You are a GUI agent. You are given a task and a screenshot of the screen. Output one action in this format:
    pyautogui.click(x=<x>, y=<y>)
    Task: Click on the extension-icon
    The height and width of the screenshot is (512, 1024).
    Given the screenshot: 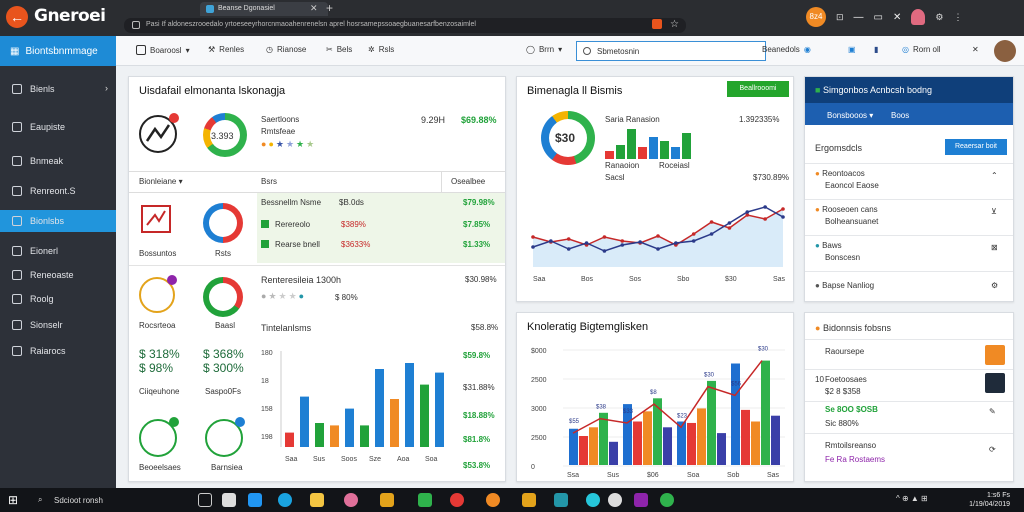 What is the action you would take?
    pyautogui.click(x=657, y=24)
    